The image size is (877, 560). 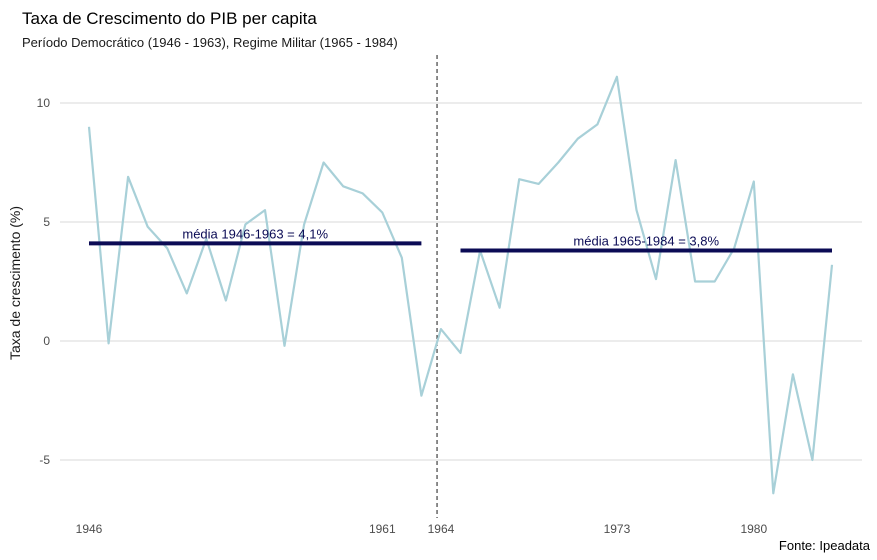 What do you see at coordinates (46, 222) in the screenshot?
I see `y-tick-label: 5` at bounding box center [46, 222].